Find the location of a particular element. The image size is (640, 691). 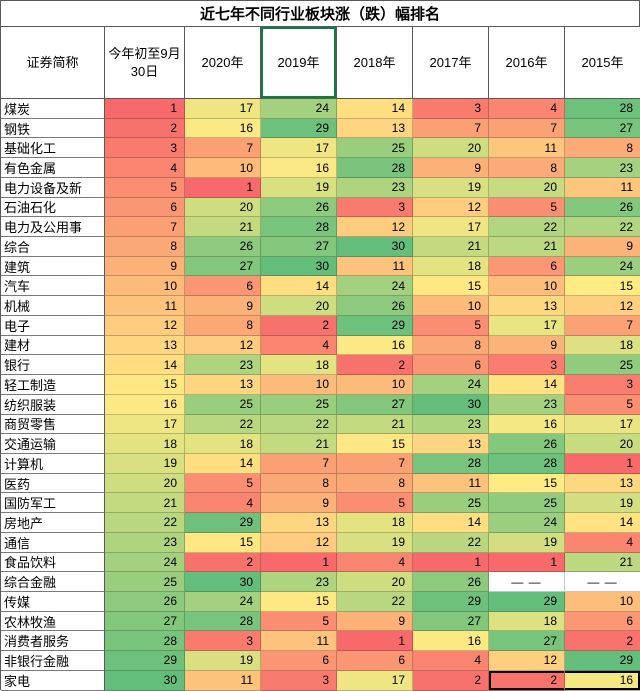

rank-cell: 9 is located at coordinates (527, 345).